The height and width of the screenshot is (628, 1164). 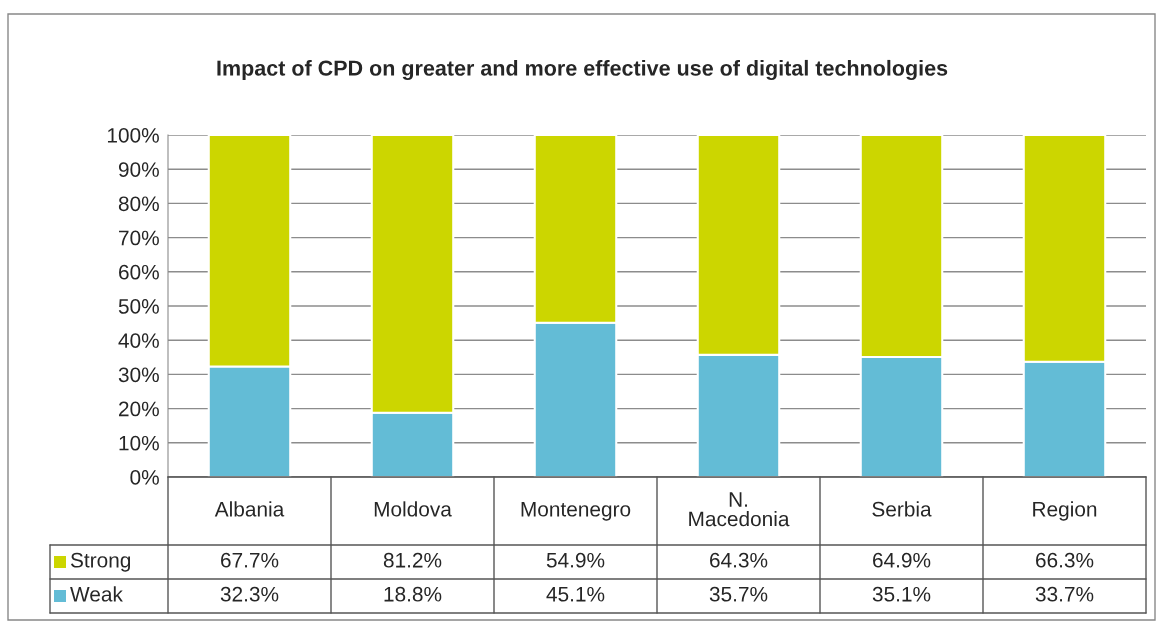 What do you see at coordinates (138, 169) in the screenshot?
I see `y-tick-label: 90%` at bounding box center [138, 169].